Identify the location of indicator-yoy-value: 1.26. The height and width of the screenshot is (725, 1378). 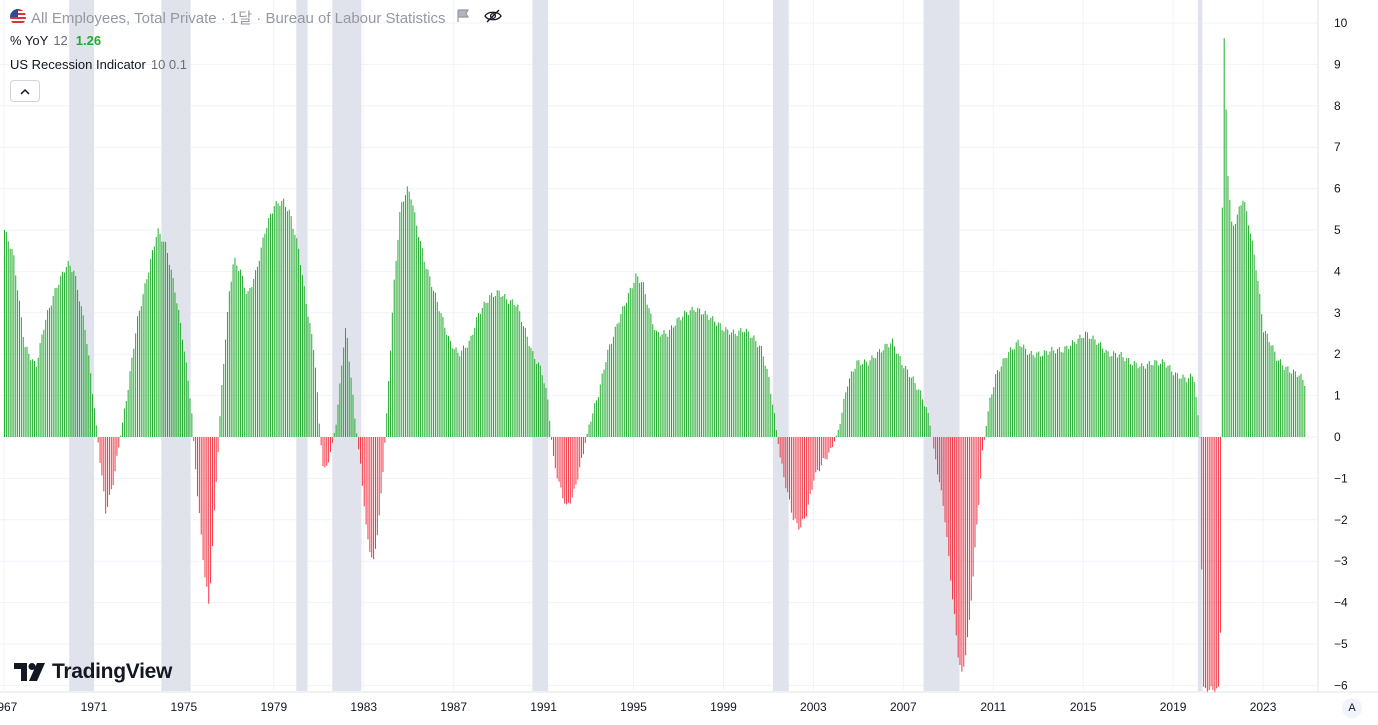
(88, 40).